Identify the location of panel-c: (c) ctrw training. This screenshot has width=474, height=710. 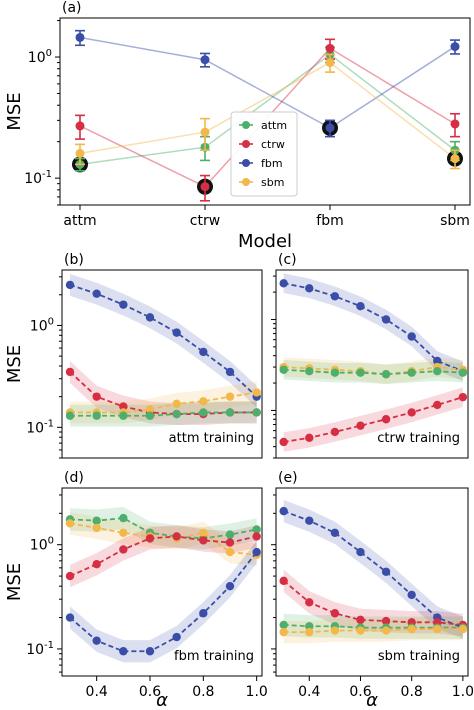
(370, 355).